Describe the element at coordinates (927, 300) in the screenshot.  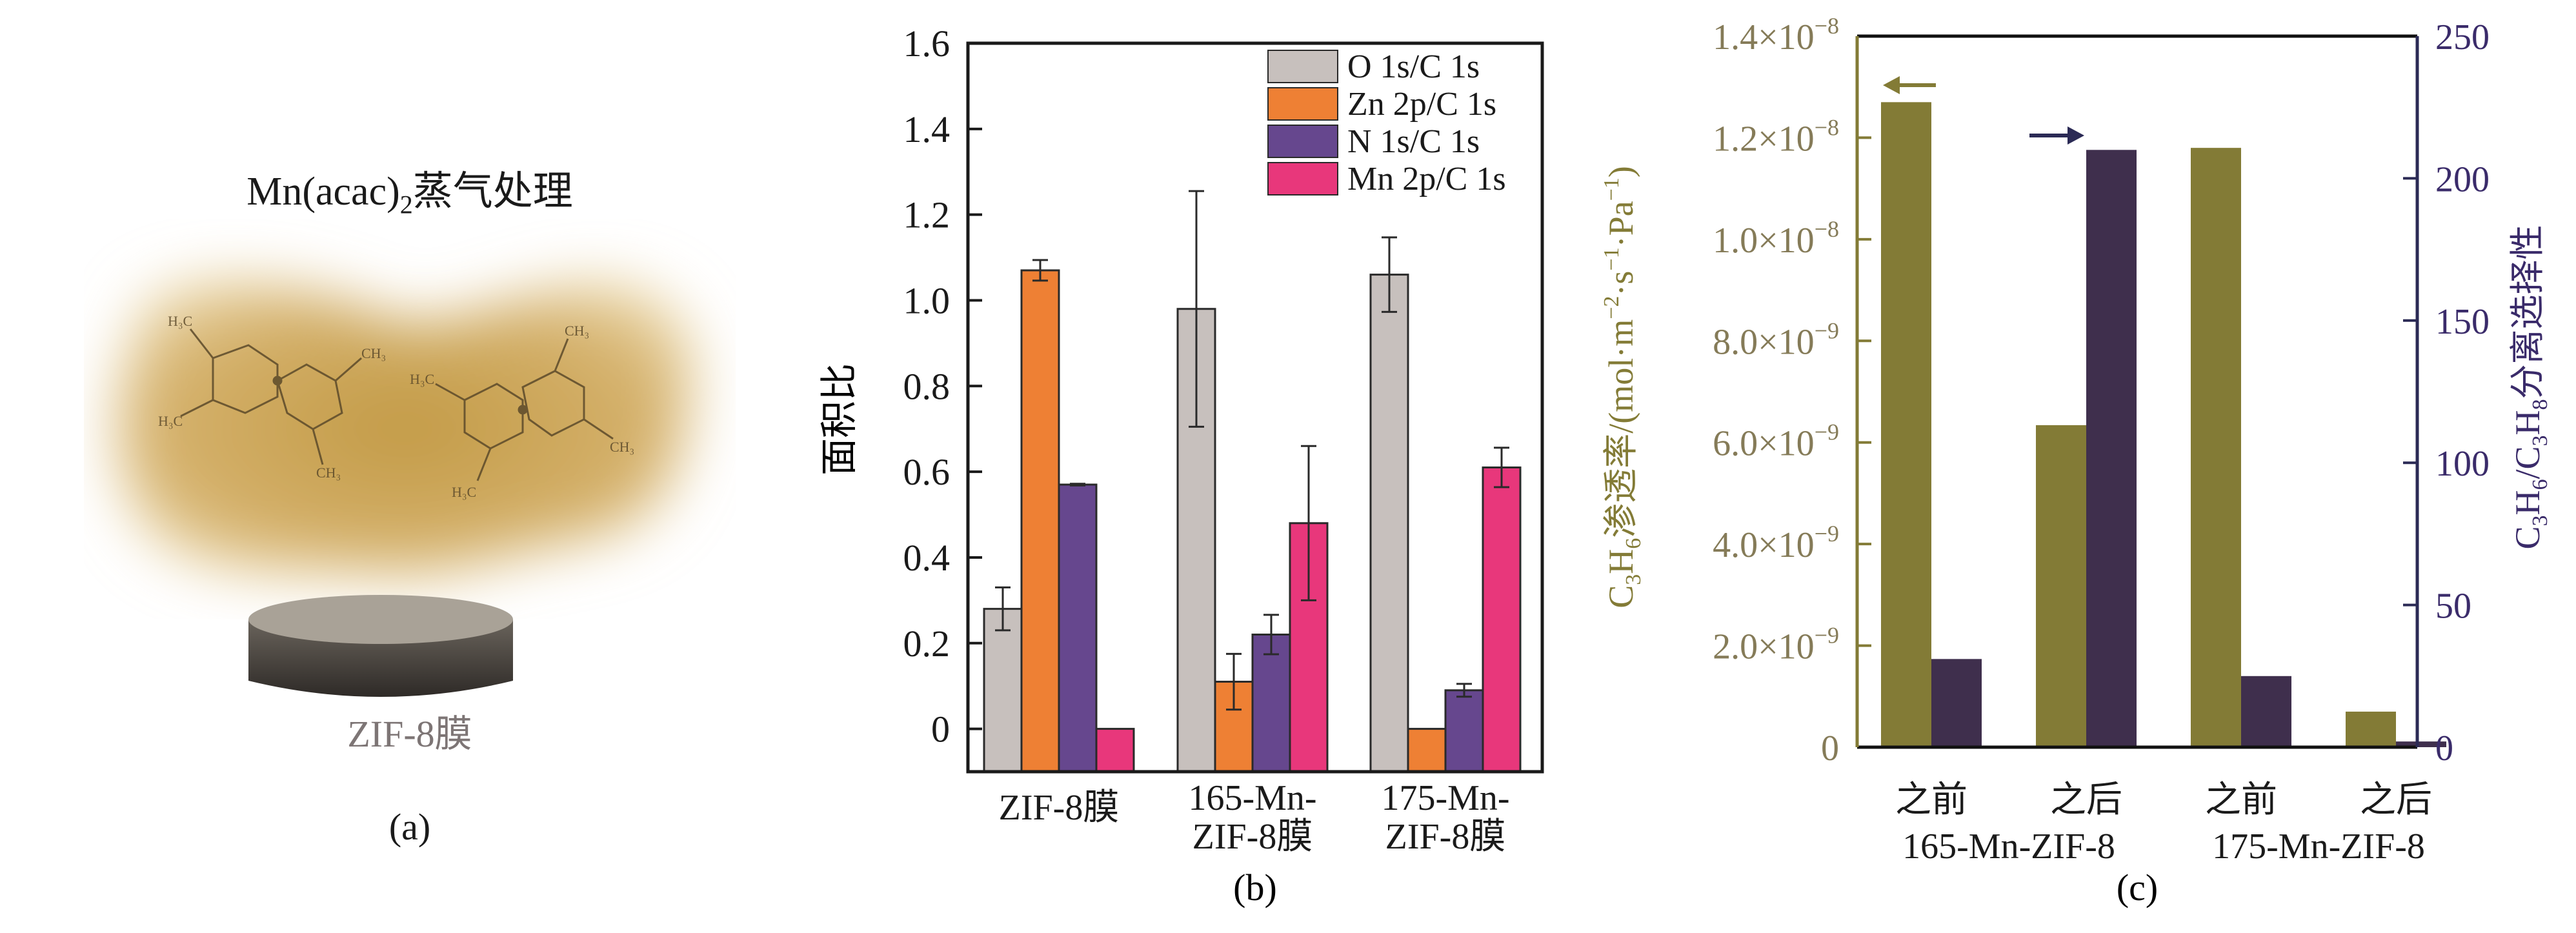
I see `y-tick-label: 1.0` at that location.